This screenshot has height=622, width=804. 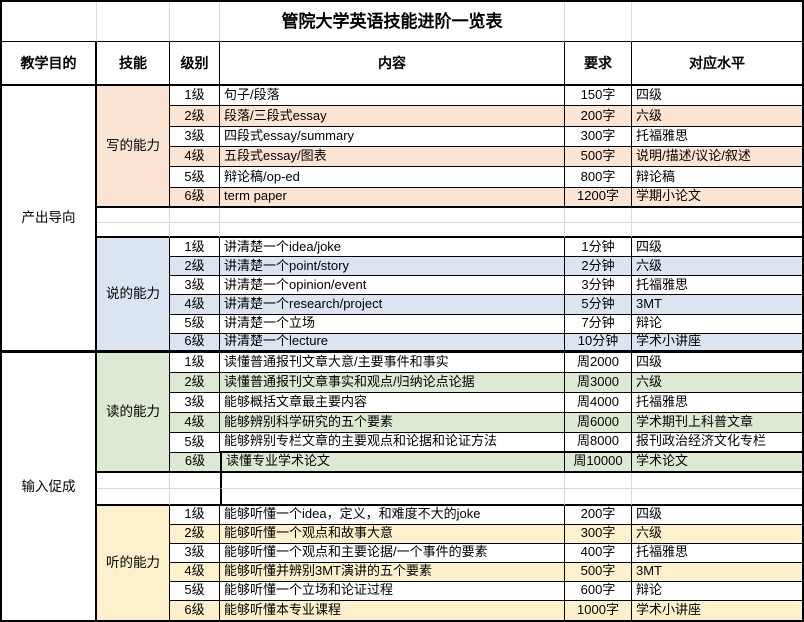 I want to click on content-cell: 五段式essay/图表, so click(x=392, y=157).